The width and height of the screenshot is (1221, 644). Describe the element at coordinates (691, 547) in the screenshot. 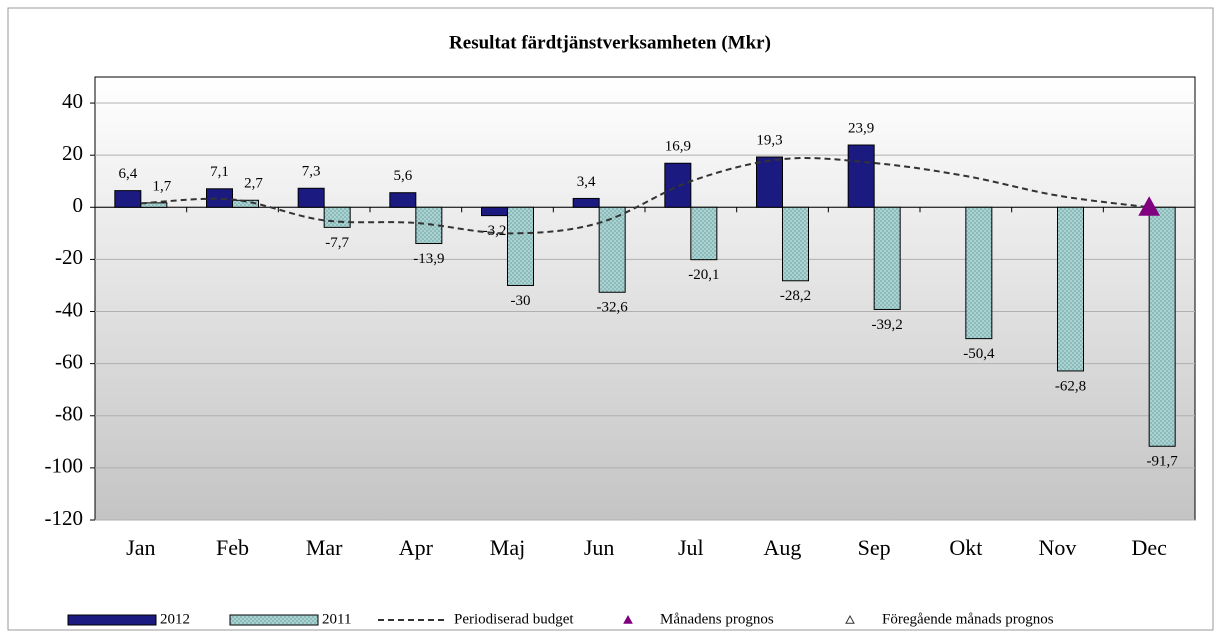

I see `x-tick-label: Jul` at that location.